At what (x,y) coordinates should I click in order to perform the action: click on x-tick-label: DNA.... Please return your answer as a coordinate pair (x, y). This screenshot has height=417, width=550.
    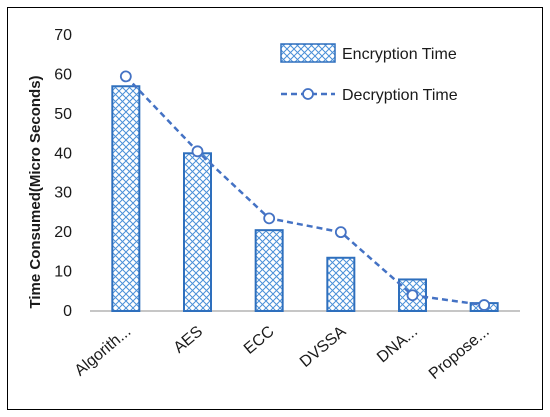
    Looking at the image, I should click on (397, 344).